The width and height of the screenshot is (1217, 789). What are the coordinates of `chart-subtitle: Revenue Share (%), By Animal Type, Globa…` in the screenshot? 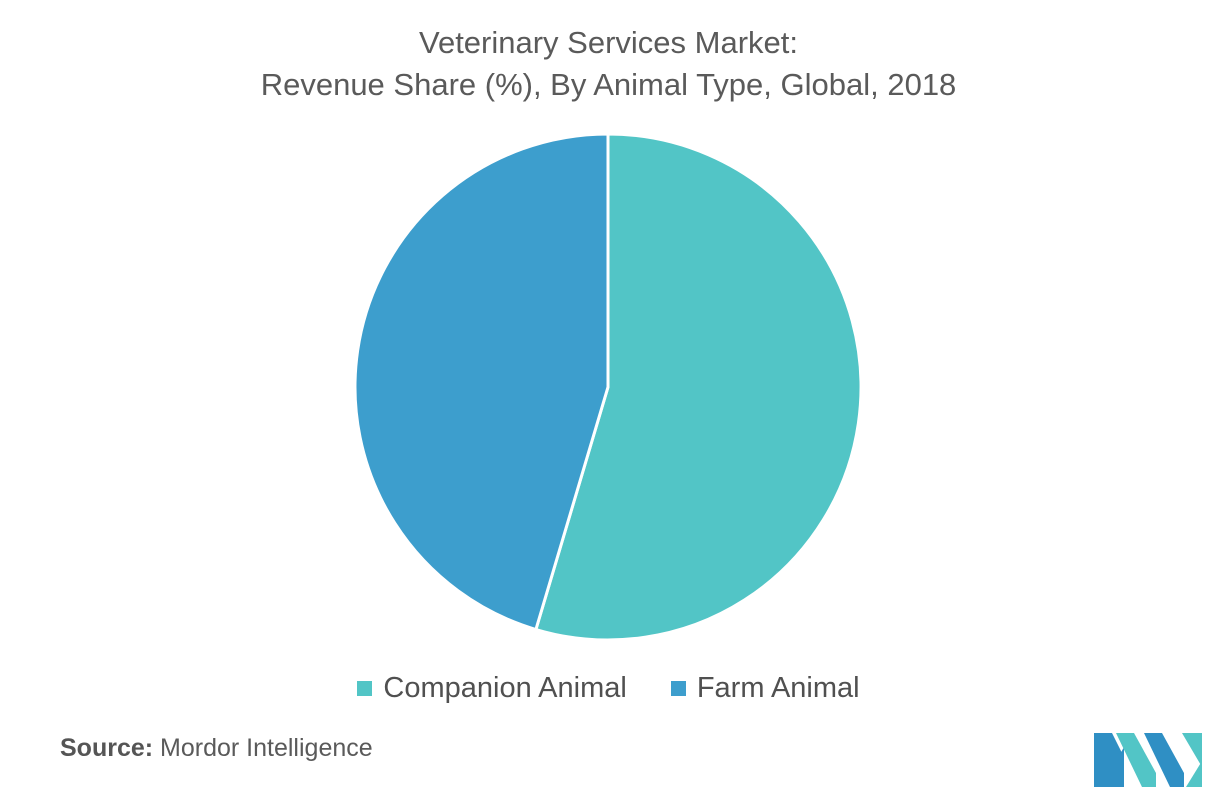 It's located at (608, 84).